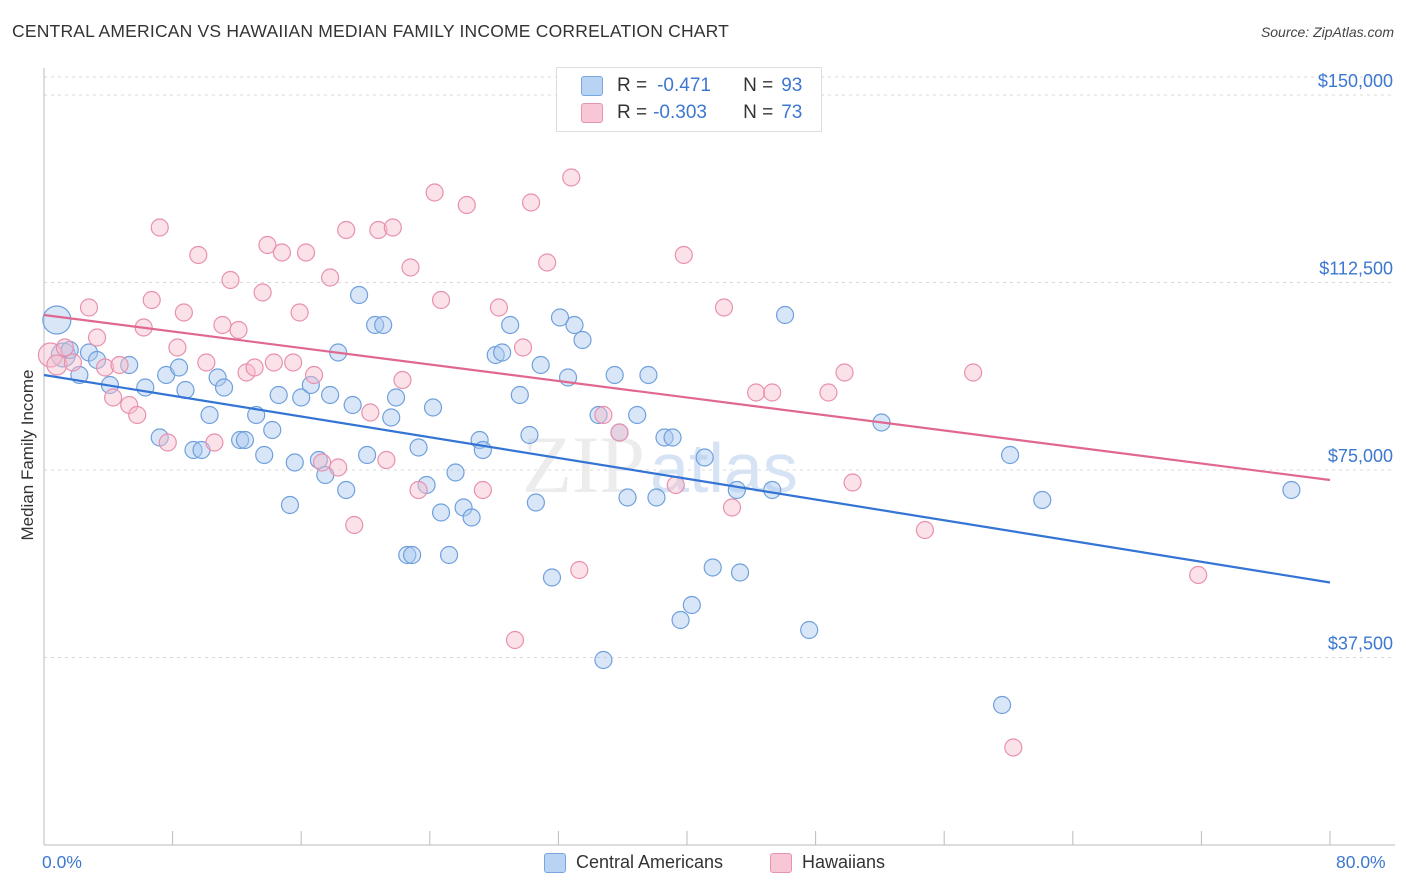 The image size is (1406, 892). Describe the element at coordinates (684, 85) in the screenshot. I see `r-value: -0.471` at that location.